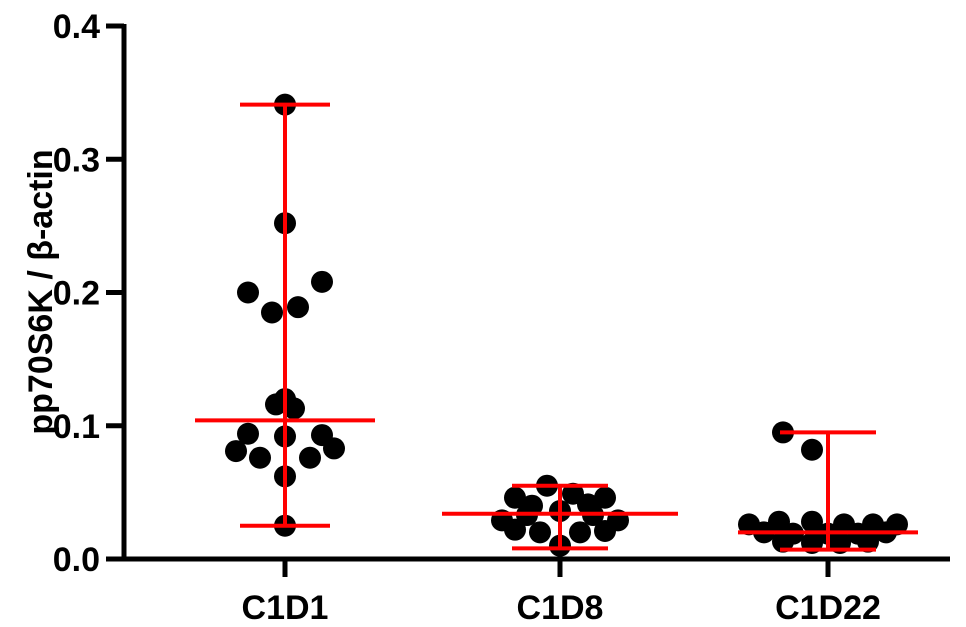 This screenshot has height=627, width=966. Describe the element at coordinates (76, 27) in the screenshot. I see `y-tick-label: 0.4` at that location.